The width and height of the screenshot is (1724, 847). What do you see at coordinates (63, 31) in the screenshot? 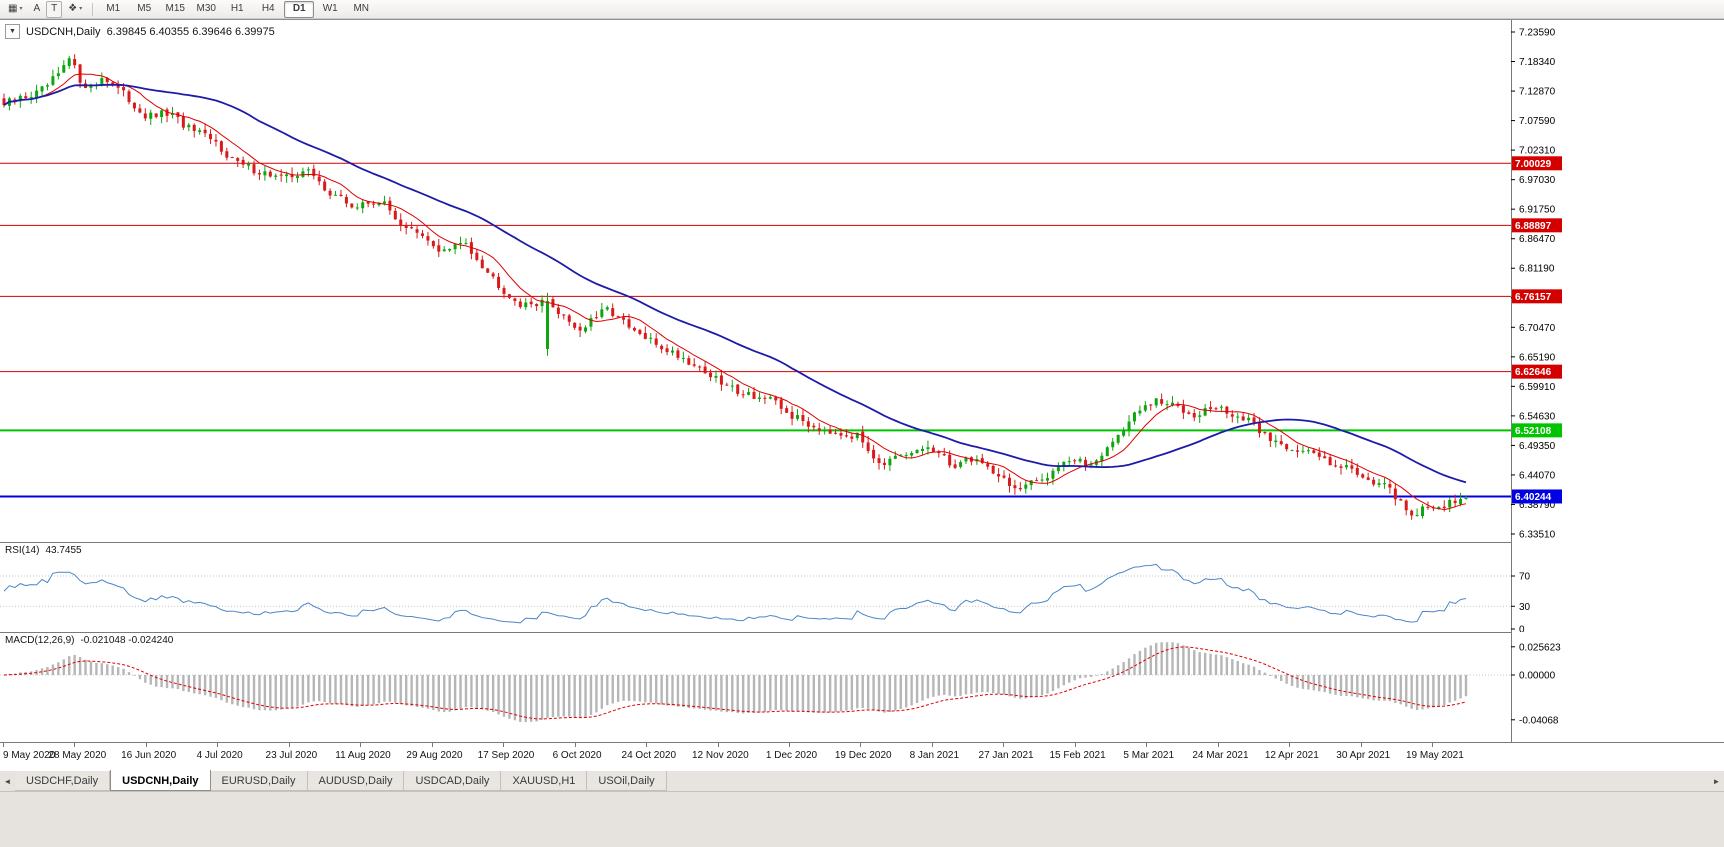
I see `chart-symbol-label: USDCNH,Daily` at bounding box center [63, 31].